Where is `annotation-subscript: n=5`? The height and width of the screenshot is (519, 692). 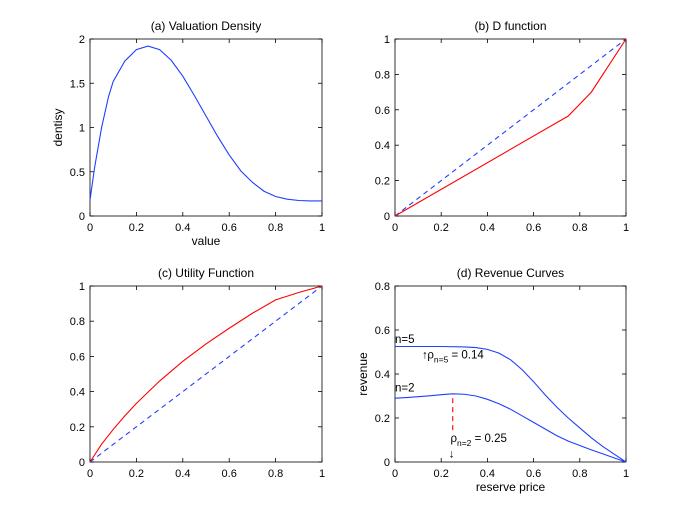 annotation-subscript: n=5 is located at coordinates (441, 360).